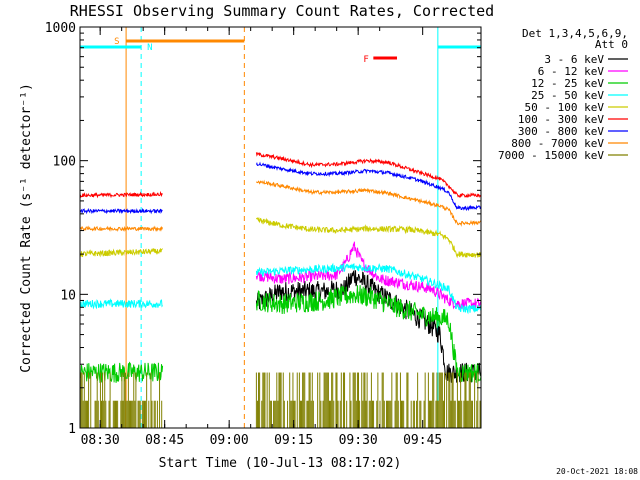  Describe the element at coordinates (241, 51) in the screenshot. I see `annotations: S N F` at that location.